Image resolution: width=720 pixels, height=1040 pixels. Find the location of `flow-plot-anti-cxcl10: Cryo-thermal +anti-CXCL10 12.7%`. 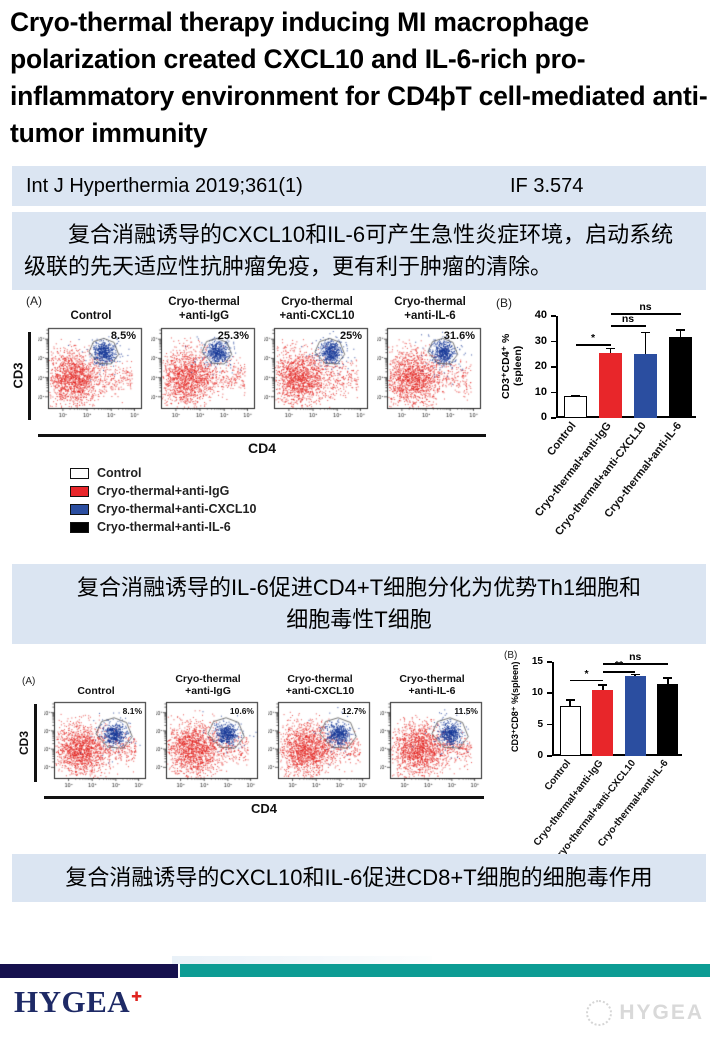

flow-plot-anti-cxcl10: Cryo-thermal +anti-CXCL10 12.7% is located at coordinates (320, 730).